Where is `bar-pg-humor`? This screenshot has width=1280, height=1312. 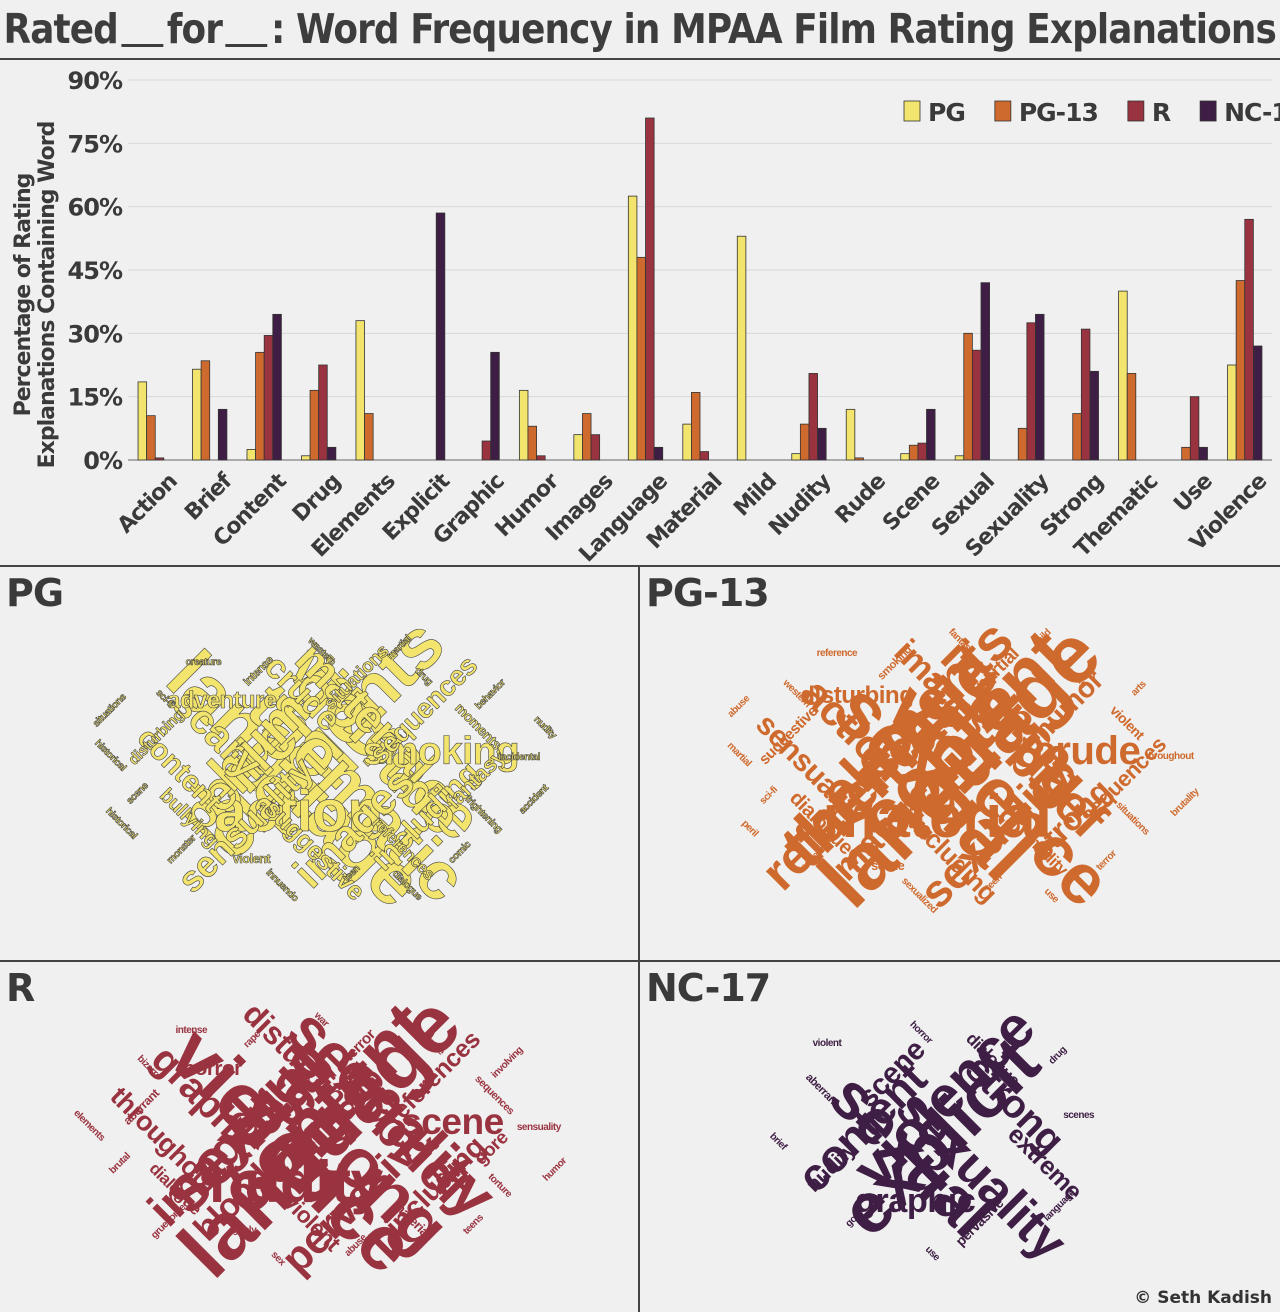 bar-pg-humor is located at coordinates (523, 425).